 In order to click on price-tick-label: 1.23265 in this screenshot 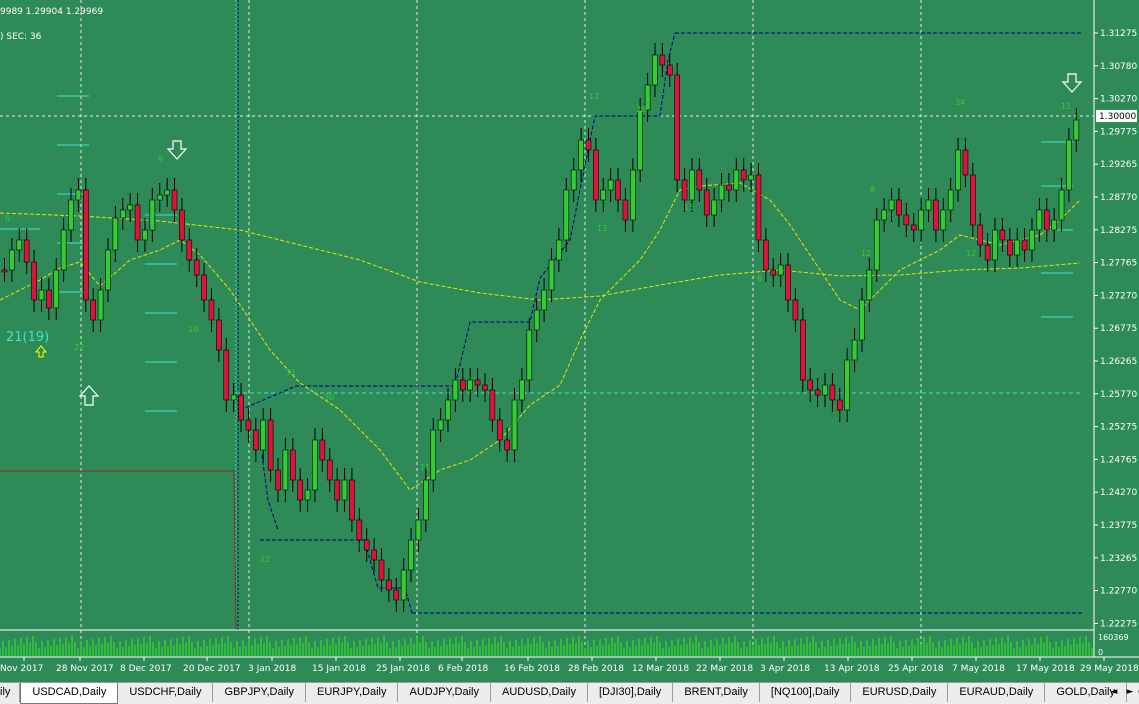, I will do `click(1118, 559)`.